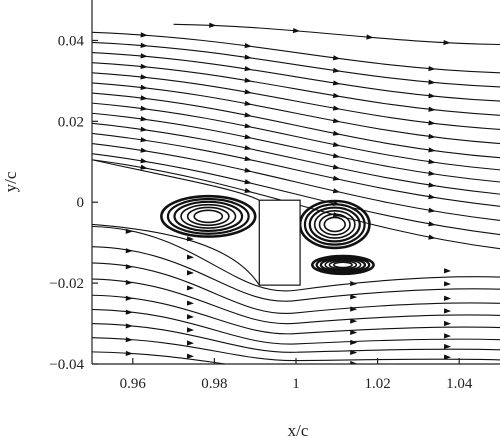 Image resolution: width=500 pixels, height=445 pixels. I want to click on x-axis-label: x/c, so click(298, 430).